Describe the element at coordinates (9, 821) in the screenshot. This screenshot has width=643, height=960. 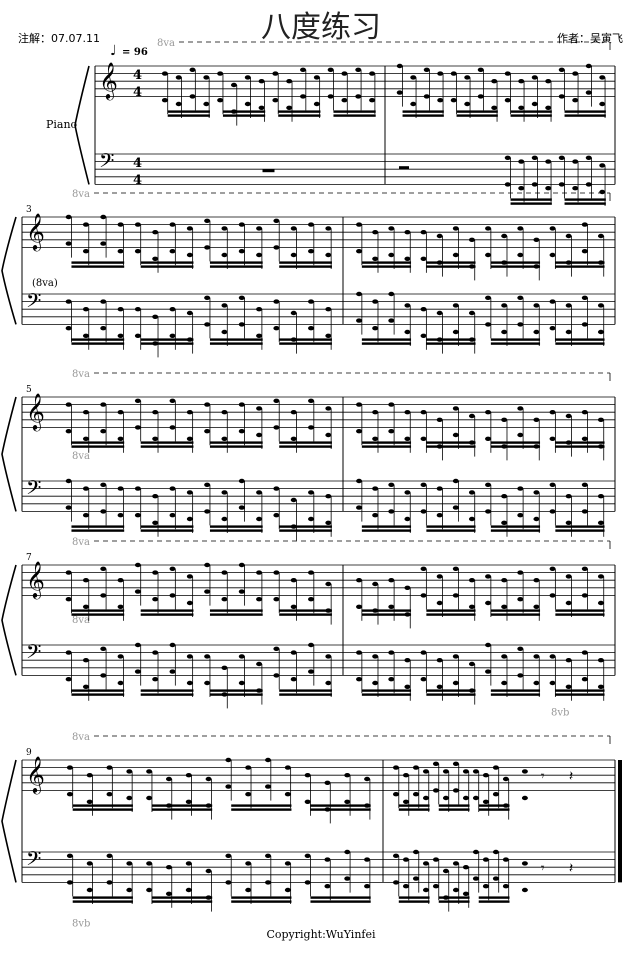
I see `brace` at that location.